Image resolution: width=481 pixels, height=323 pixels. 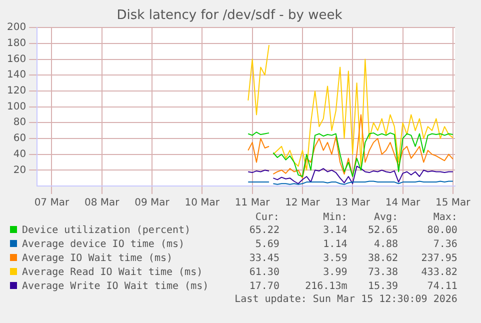 What do you see at coordinates (264, 287) in the screenshot?
I see `text: 17.70` at bounding box center [264, 287].